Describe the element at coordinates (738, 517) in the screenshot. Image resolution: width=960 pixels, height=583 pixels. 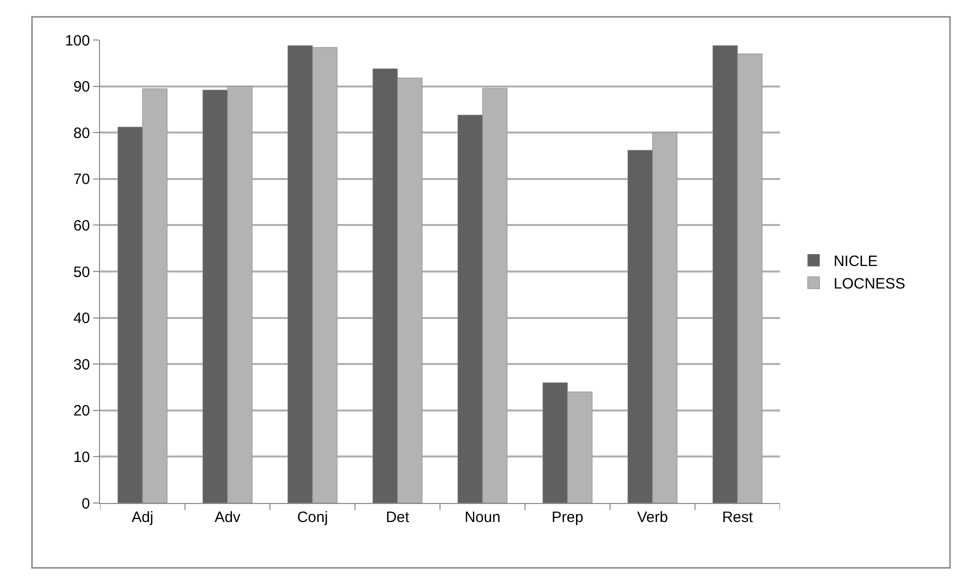
I see `x-tick-label: Rest` at that location.